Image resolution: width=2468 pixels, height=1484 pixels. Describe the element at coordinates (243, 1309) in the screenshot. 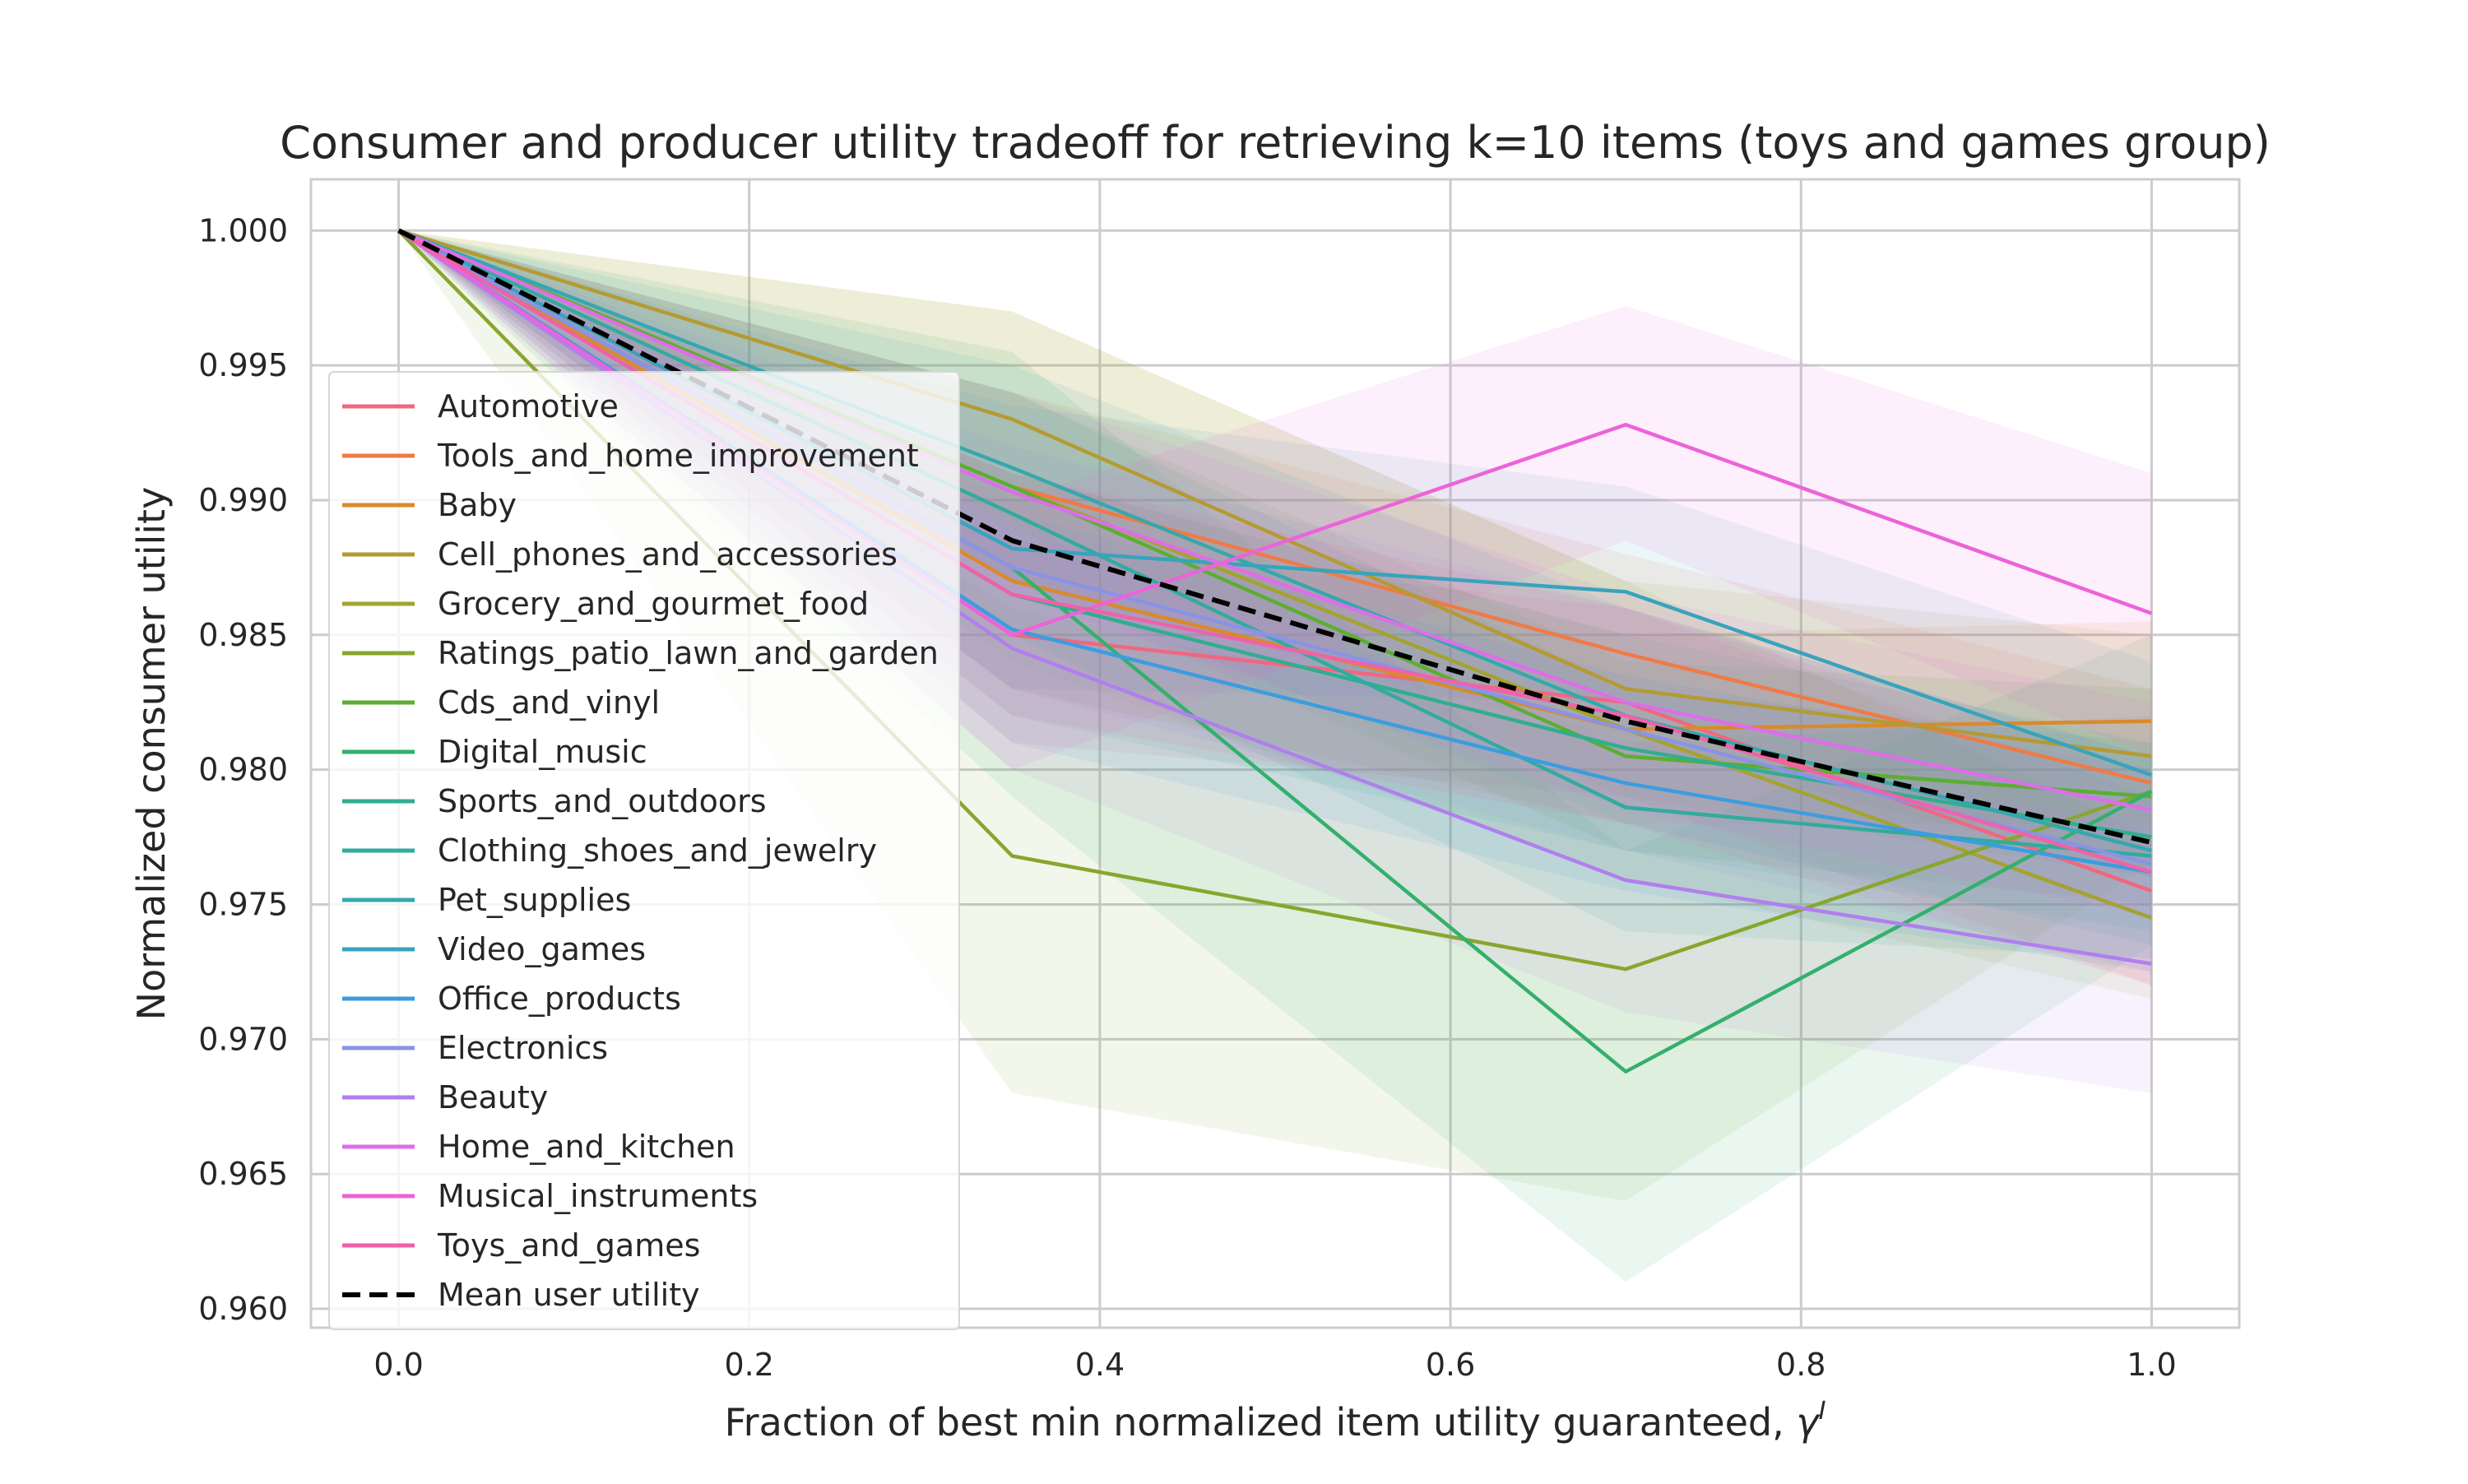

I see `y-tick-label: 0.960` at that location.